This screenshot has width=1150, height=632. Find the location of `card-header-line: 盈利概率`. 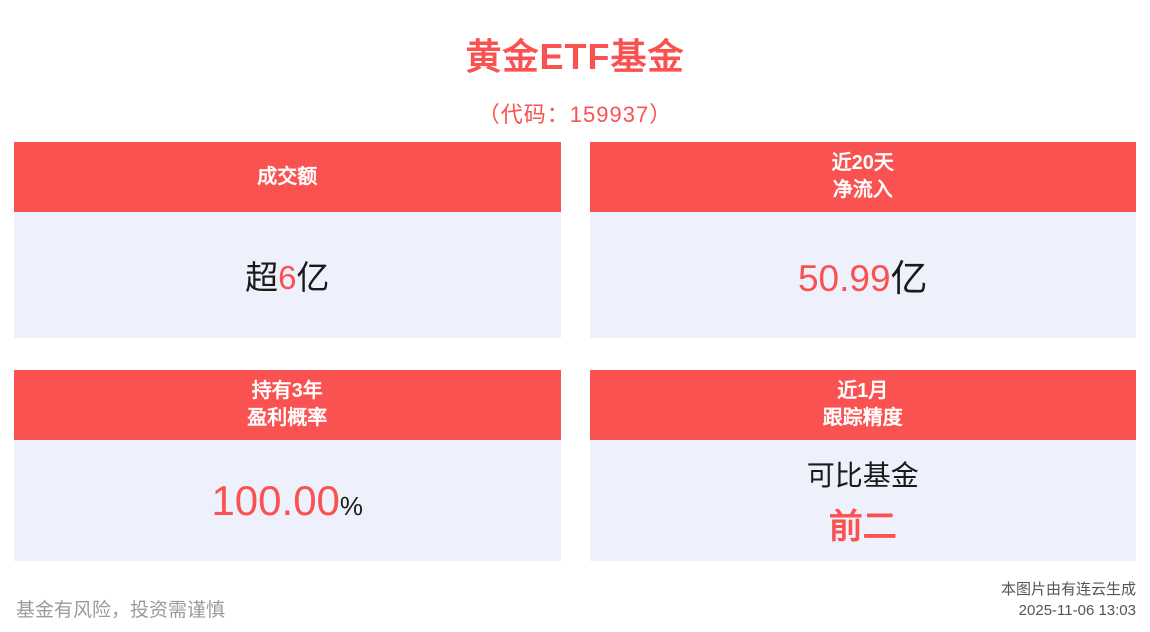

card-header-line: 盈利概率 is located at coordinates (287, 418).